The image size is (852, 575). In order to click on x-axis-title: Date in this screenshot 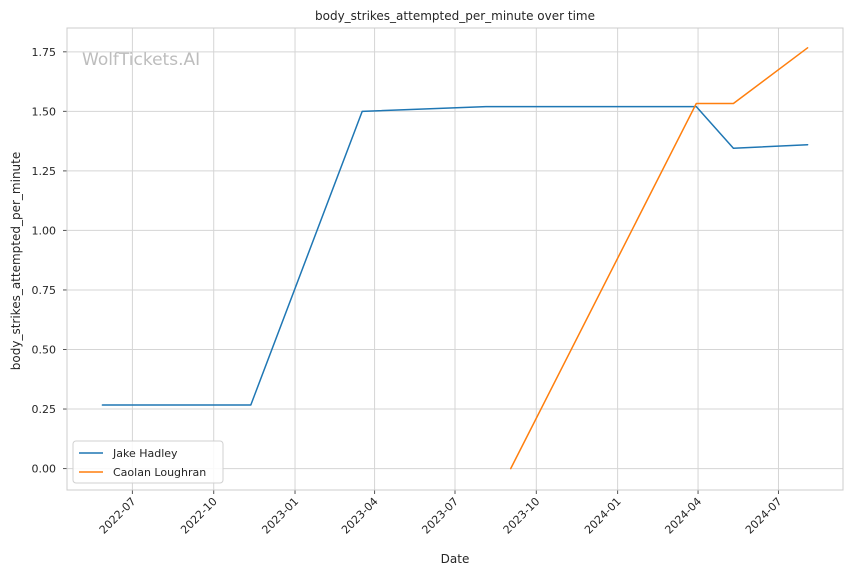, I will do `click(455, 559)`.